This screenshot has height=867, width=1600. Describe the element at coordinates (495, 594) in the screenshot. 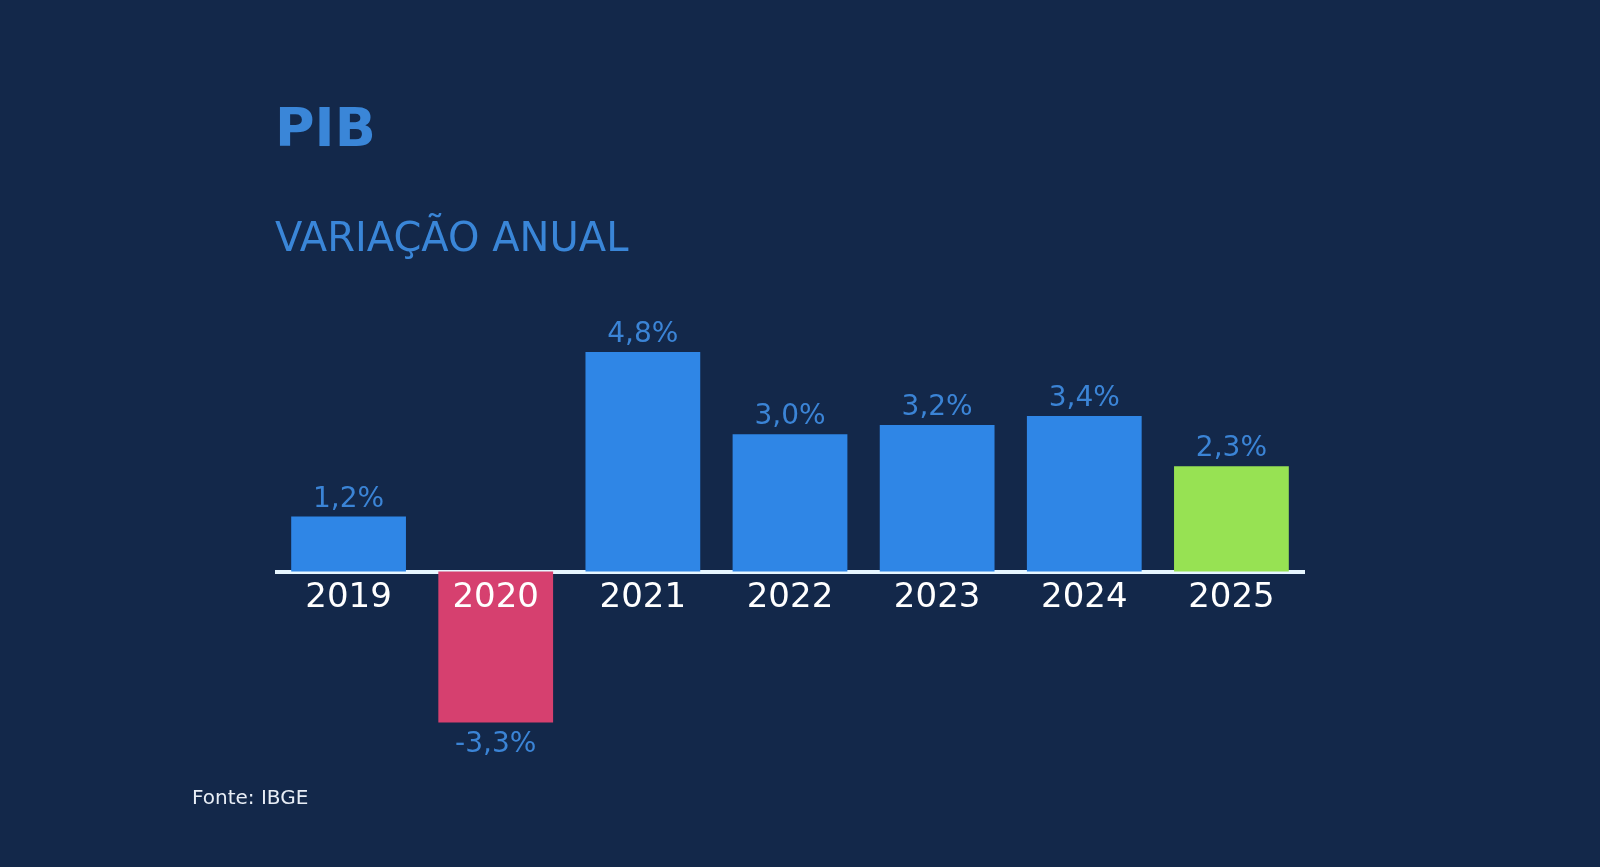

I see `x-tick-label: 2020` at that location.